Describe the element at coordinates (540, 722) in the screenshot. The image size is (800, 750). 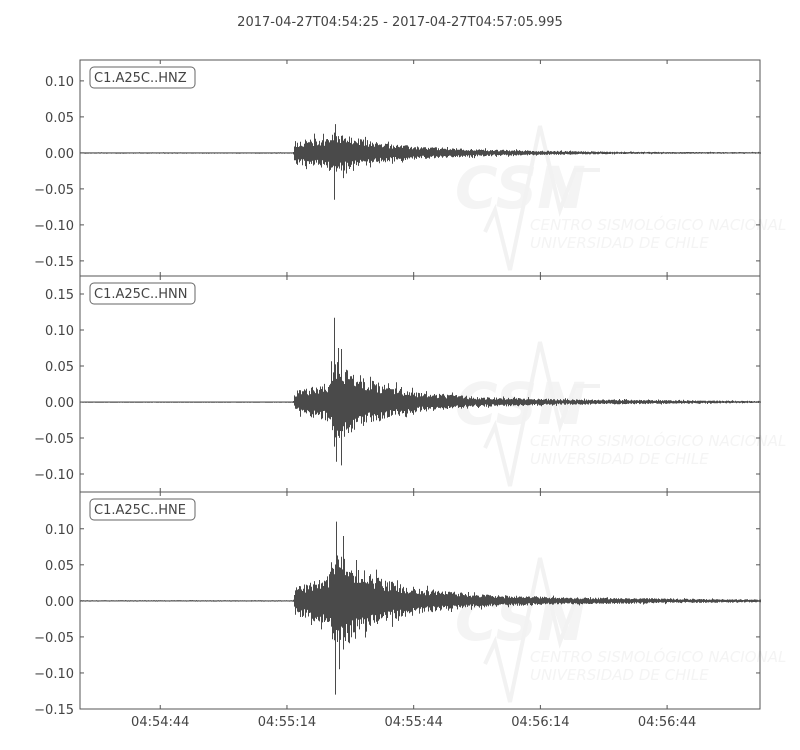
I see `x-tick-label: 04:56:14` at that location.